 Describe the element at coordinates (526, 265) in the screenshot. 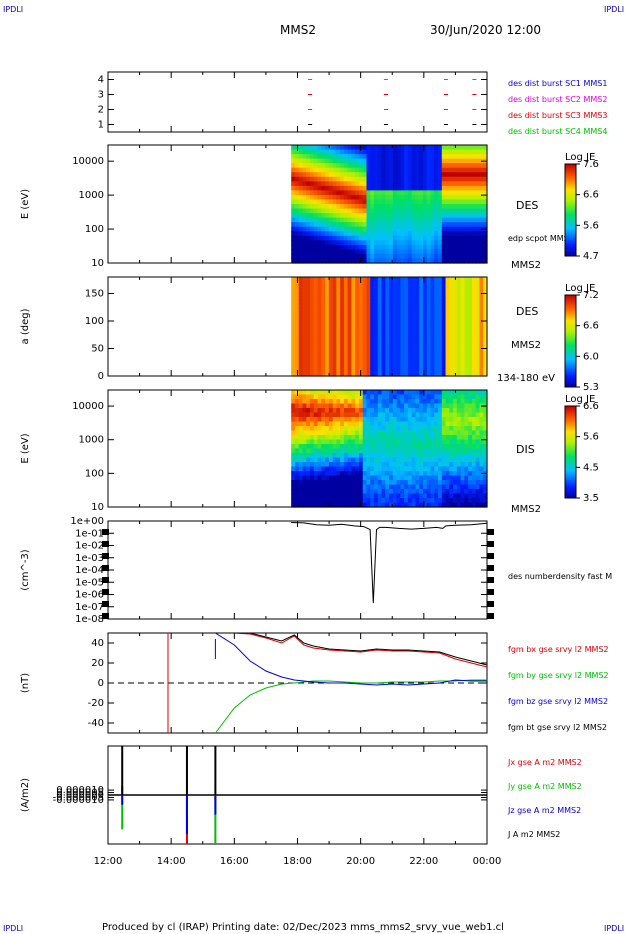

I see `des-energy-sc-label: MMS2` at that location.